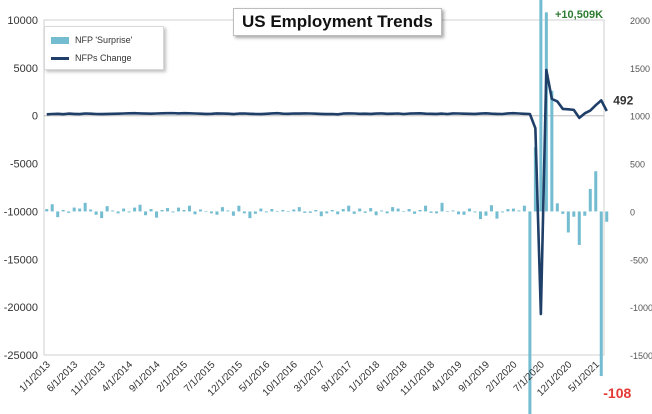 This screenshot has height=414, width=652. Describe the element at coordinates (641, 308) in the screenshot. I see `right-axis-tick: -1000` at that location.